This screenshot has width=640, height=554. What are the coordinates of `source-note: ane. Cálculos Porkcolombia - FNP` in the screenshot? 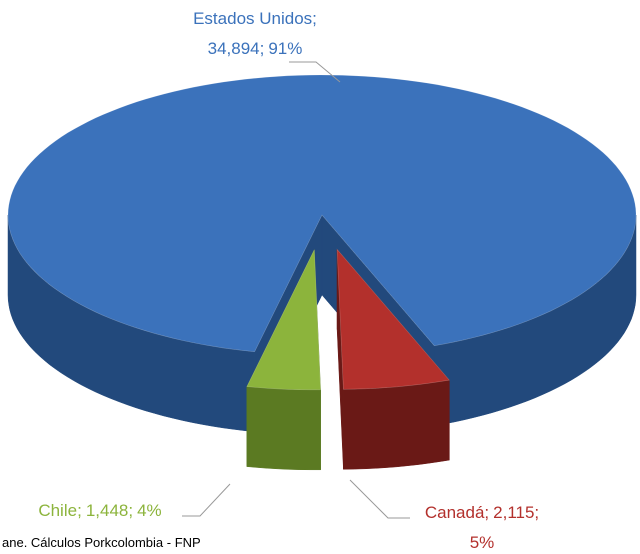 It's located at (101, 542).